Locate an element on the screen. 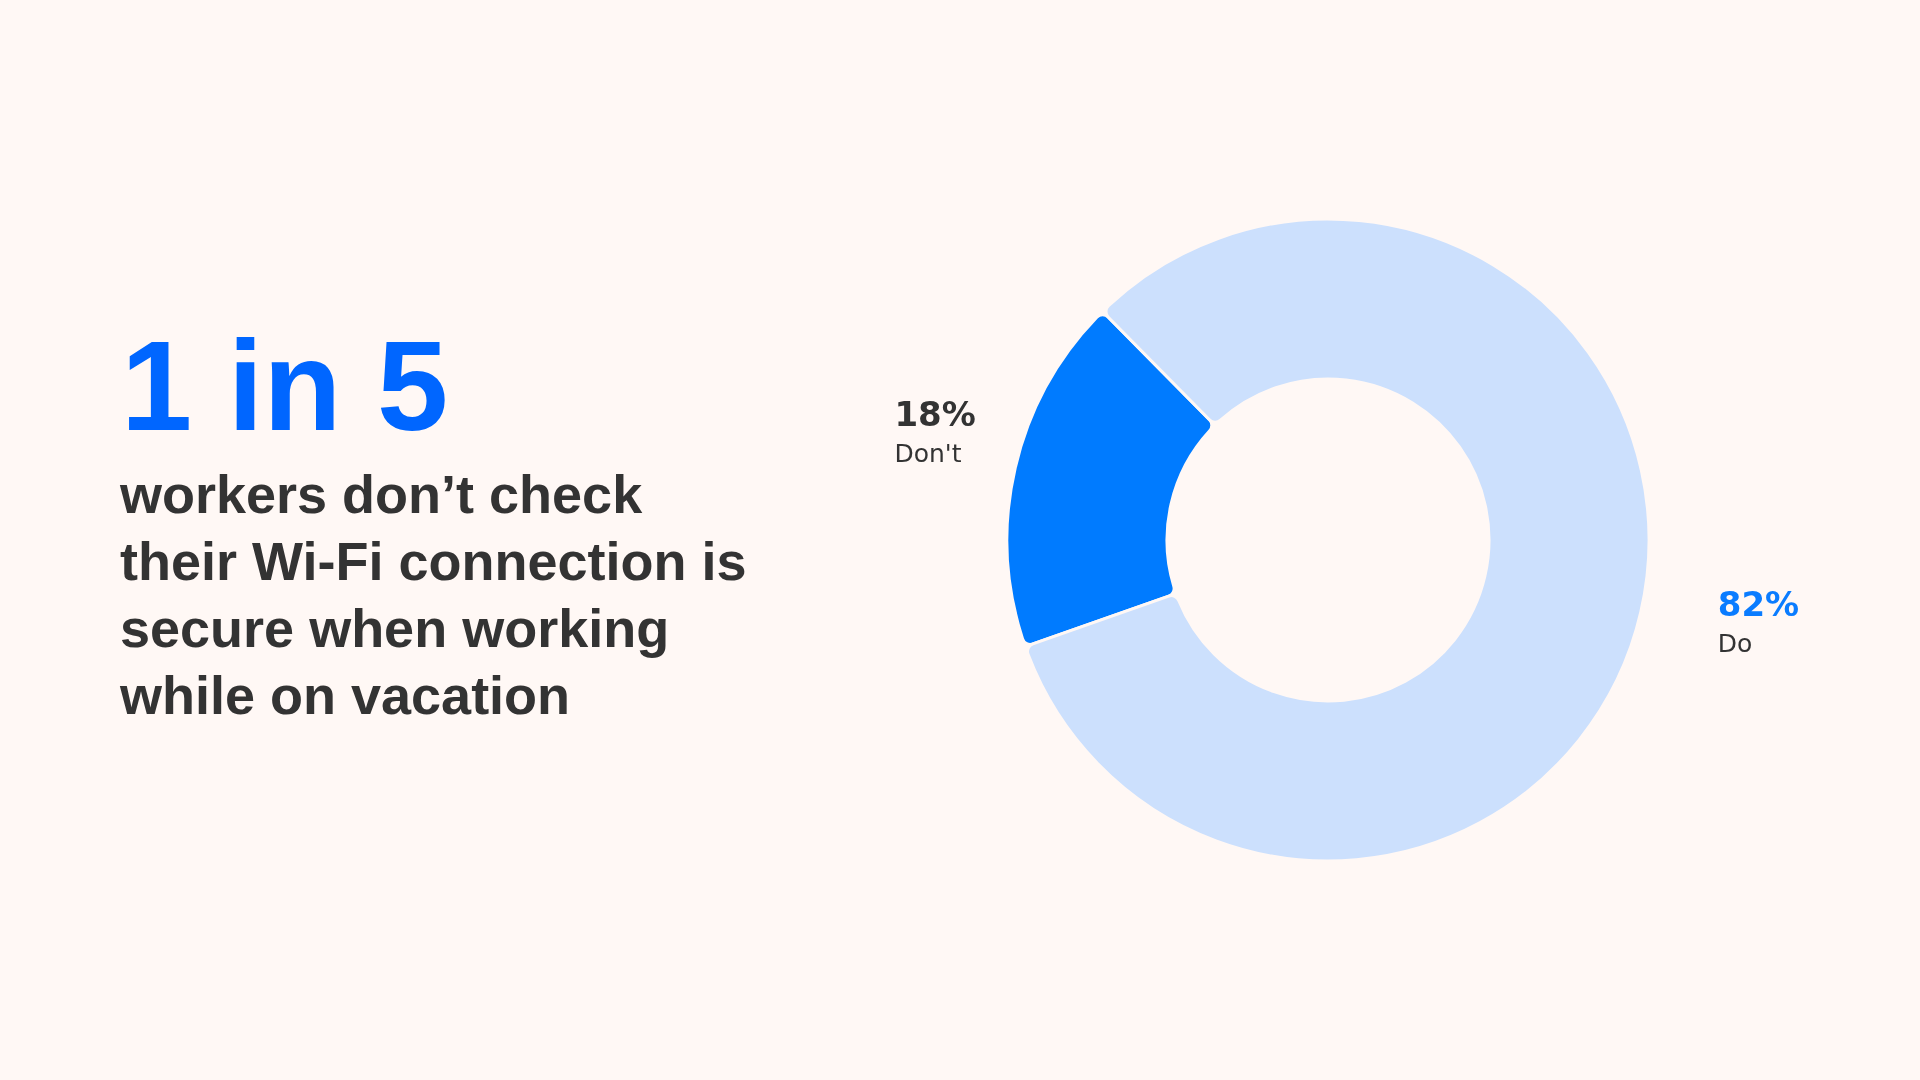 Image resolution: width=1920 pixels, height=1080 pixels. slice-label: Do is located at coordinates (1735, 643).